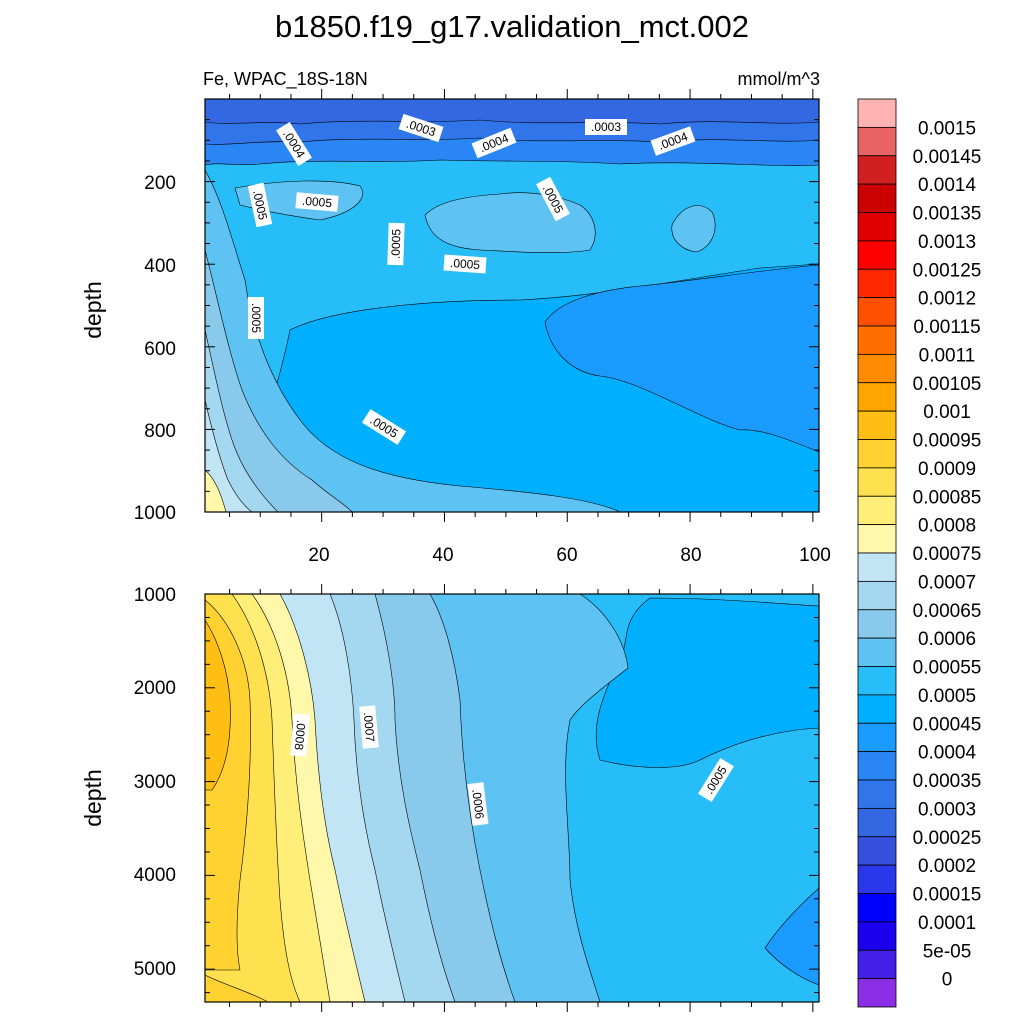  What do you see at coordinates (947, 724) in the screenshot?
I see `colorbar-label: 0.00045` at bounding box center [947, 724].